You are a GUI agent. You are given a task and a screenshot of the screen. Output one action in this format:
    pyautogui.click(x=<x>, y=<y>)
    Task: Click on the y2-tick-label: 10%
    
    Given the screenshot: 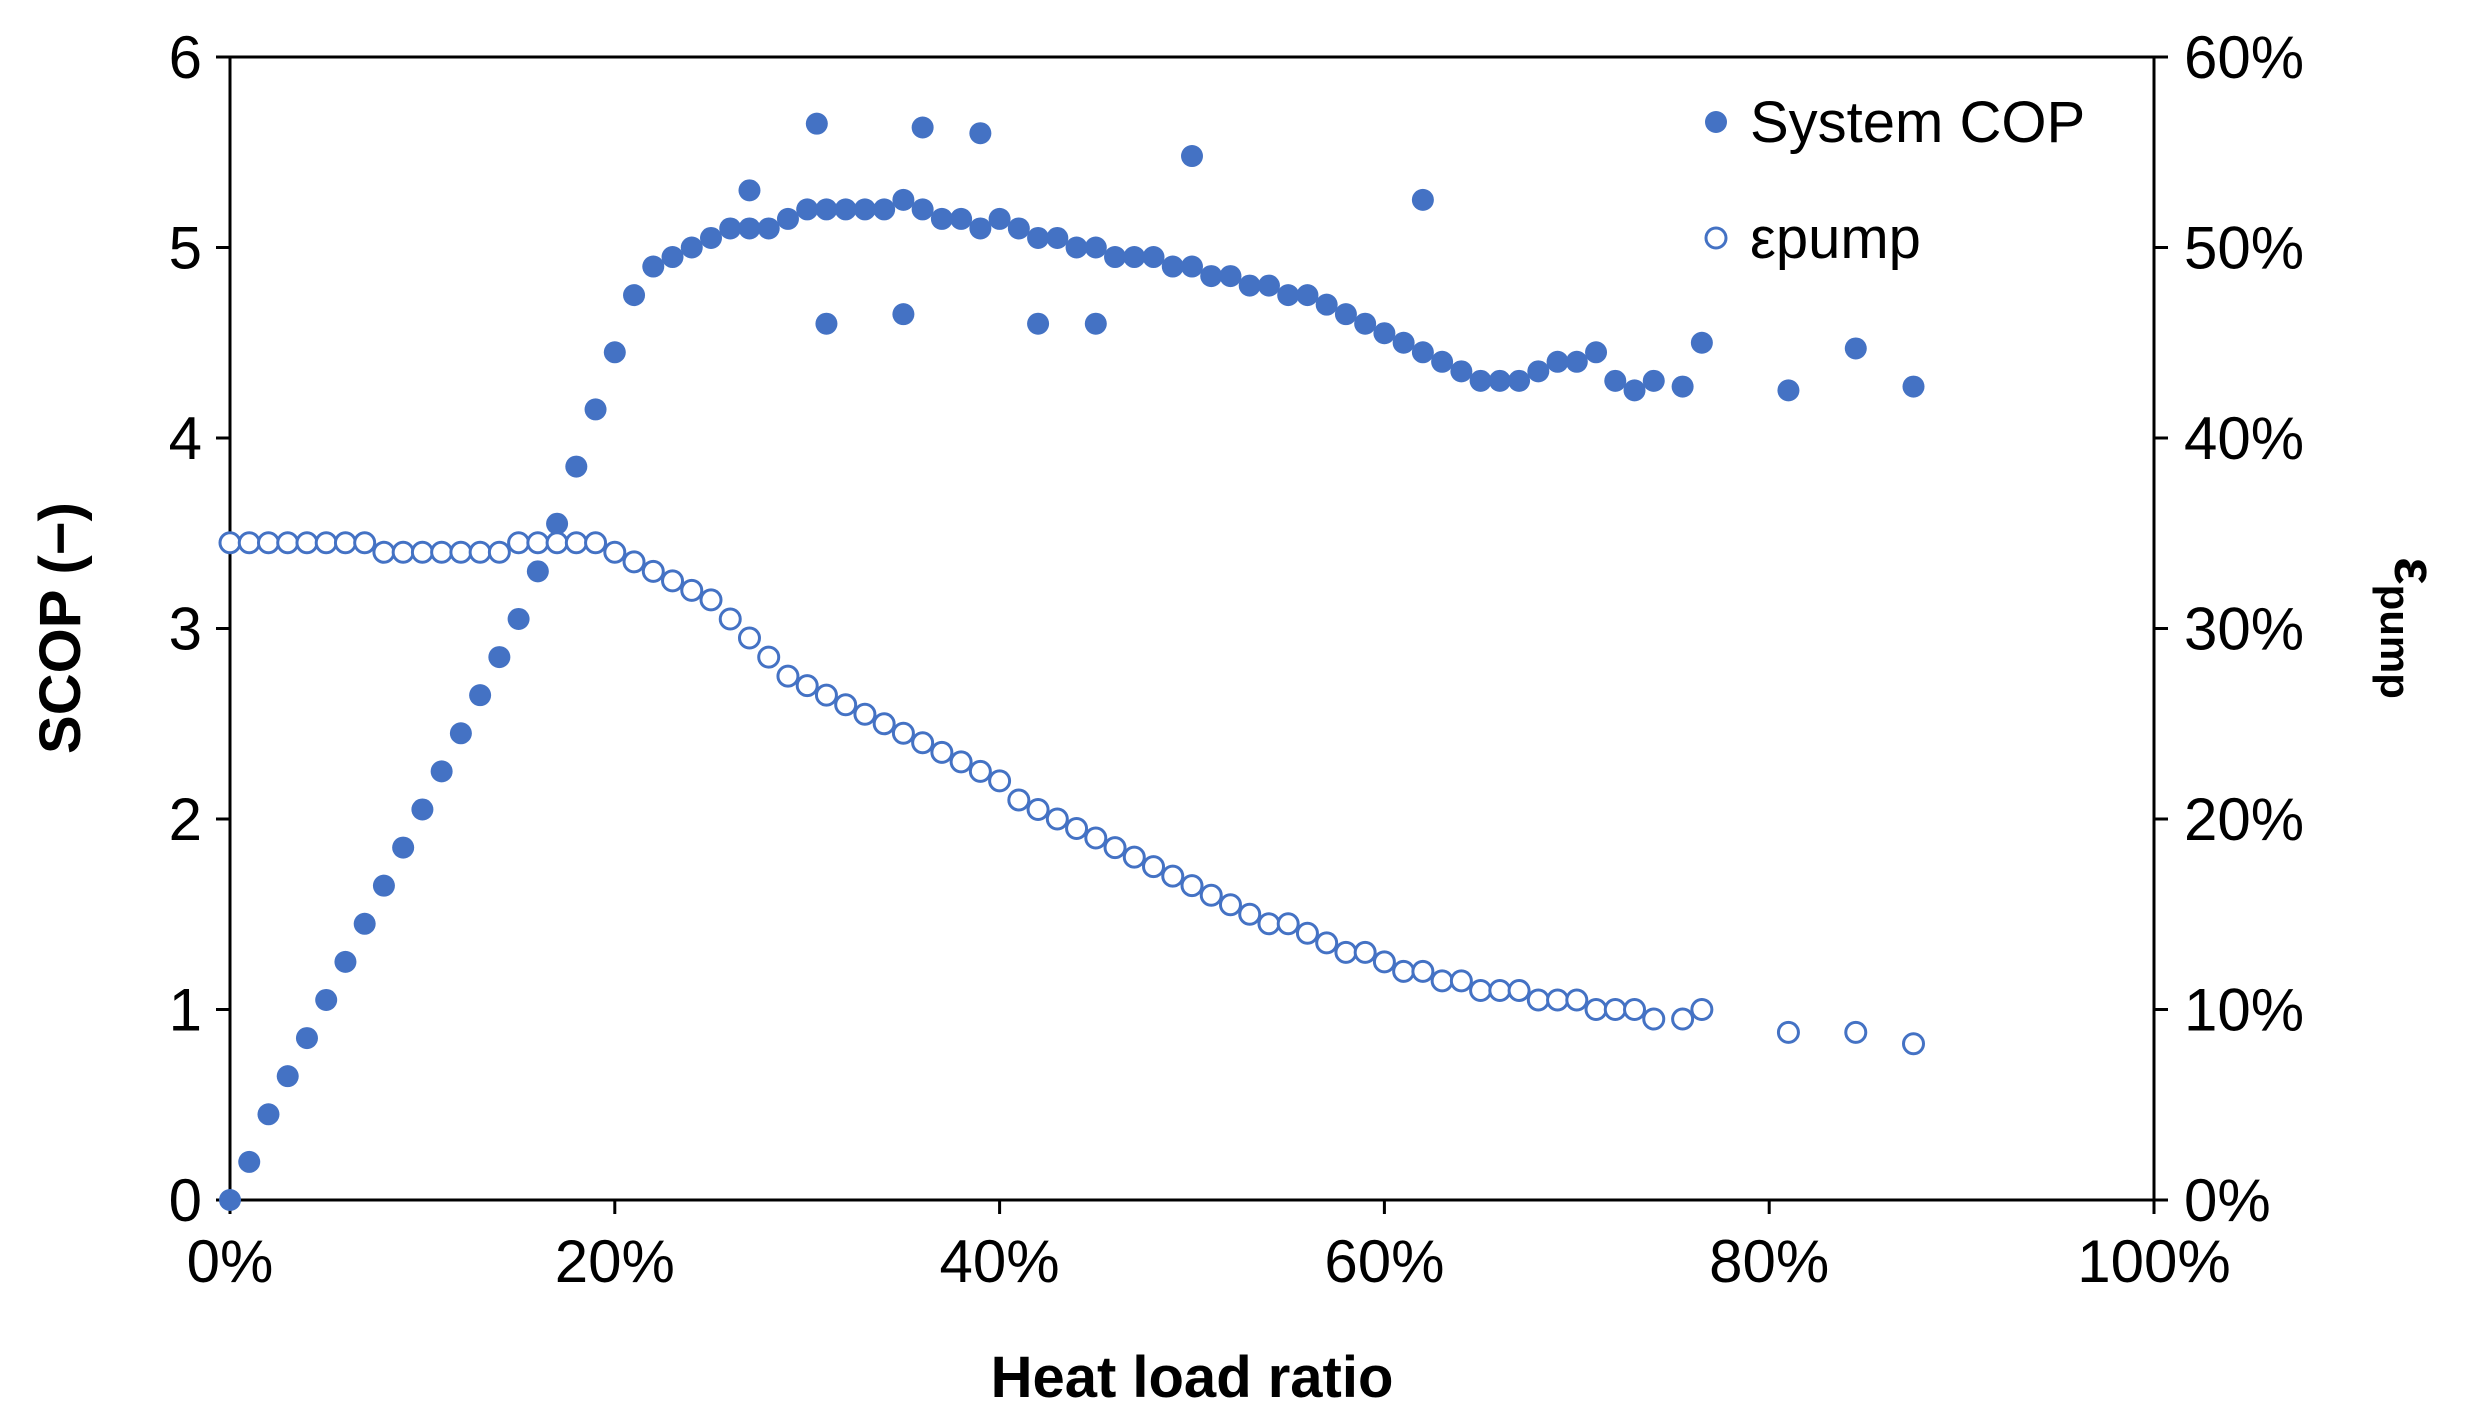 What is the action you would take?
    pyautogui.click(x=2244, y=1010)
    